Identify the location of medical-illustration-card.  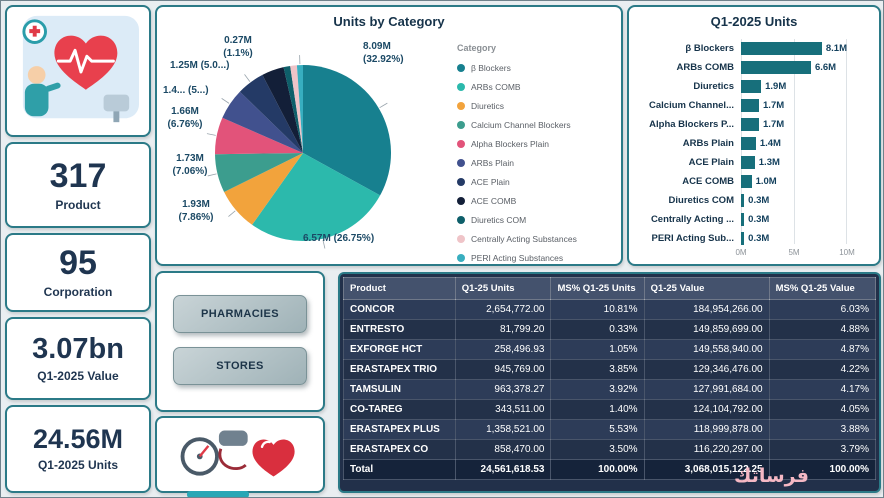
(78, 71).